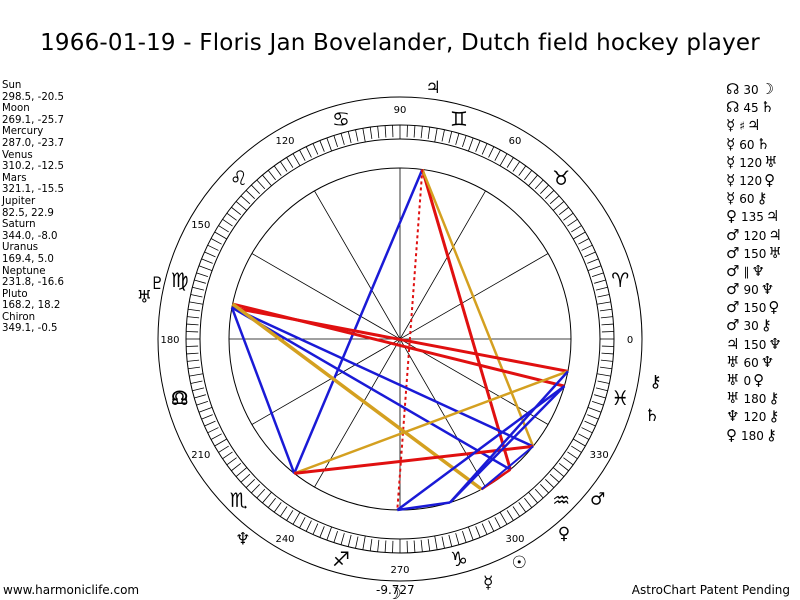  What do you see at coordinates (620, 398) in the screenshot?
I see `zodiac-sign-glyph: ♓` at bounding box center [620, 398].